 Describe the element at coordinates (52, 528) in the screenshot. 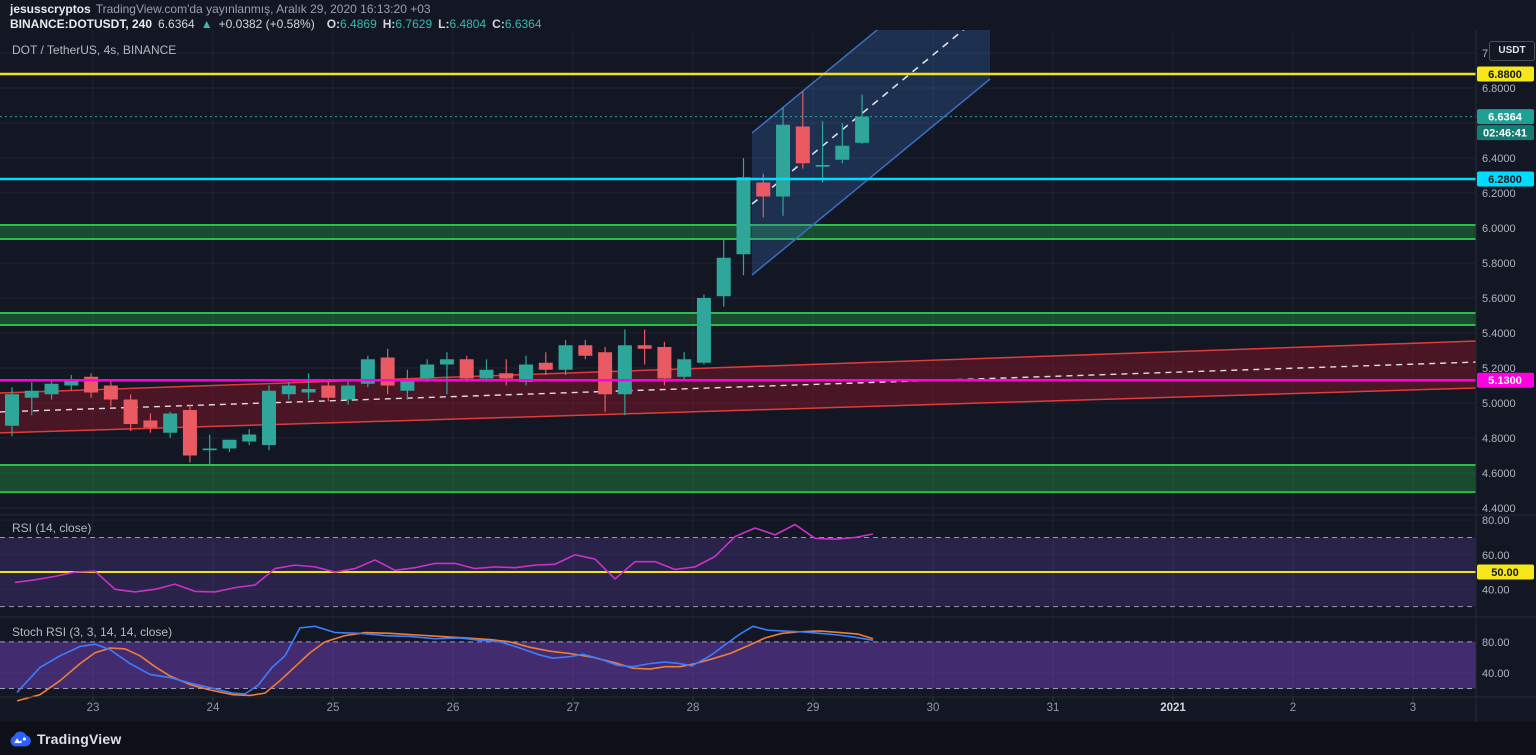

I see `rsi-pane-label: RSI (14, close)` at that location.